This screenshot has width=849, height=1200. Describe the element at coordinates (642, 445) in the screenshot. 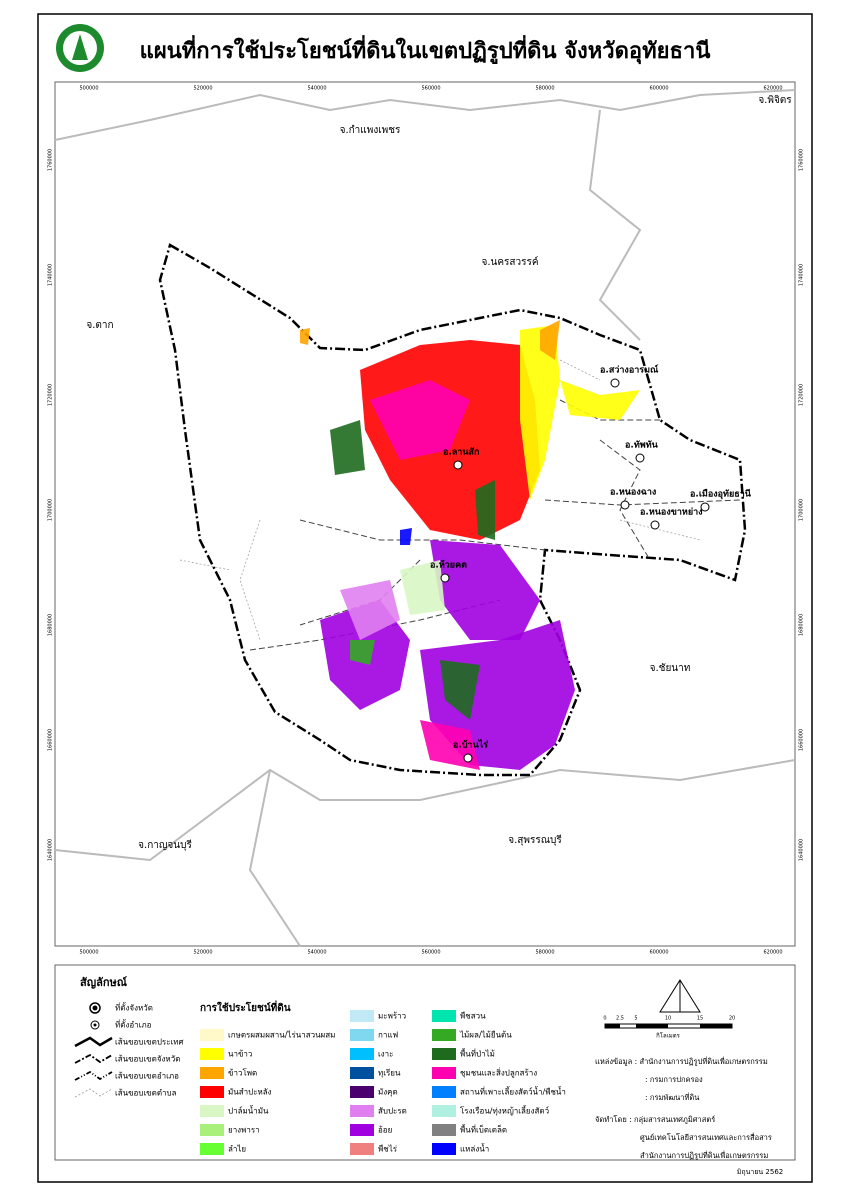

I see `district-label: อ.ทัพทัน` at that location.